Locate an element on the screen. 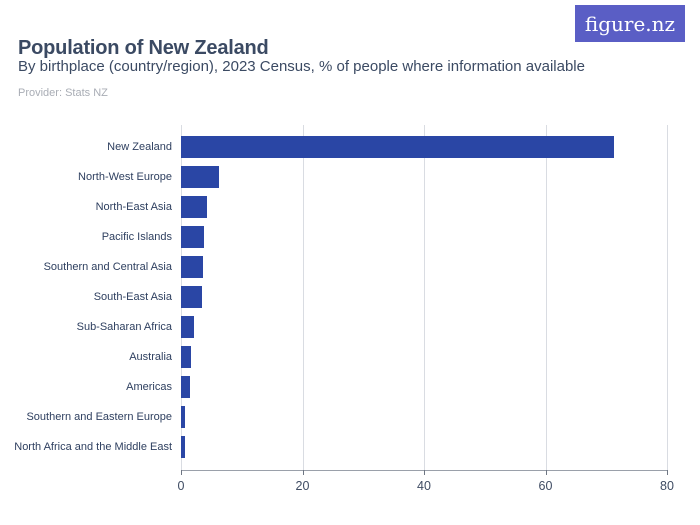  category-label: South-East Asia is located at coordinates (132, 297).